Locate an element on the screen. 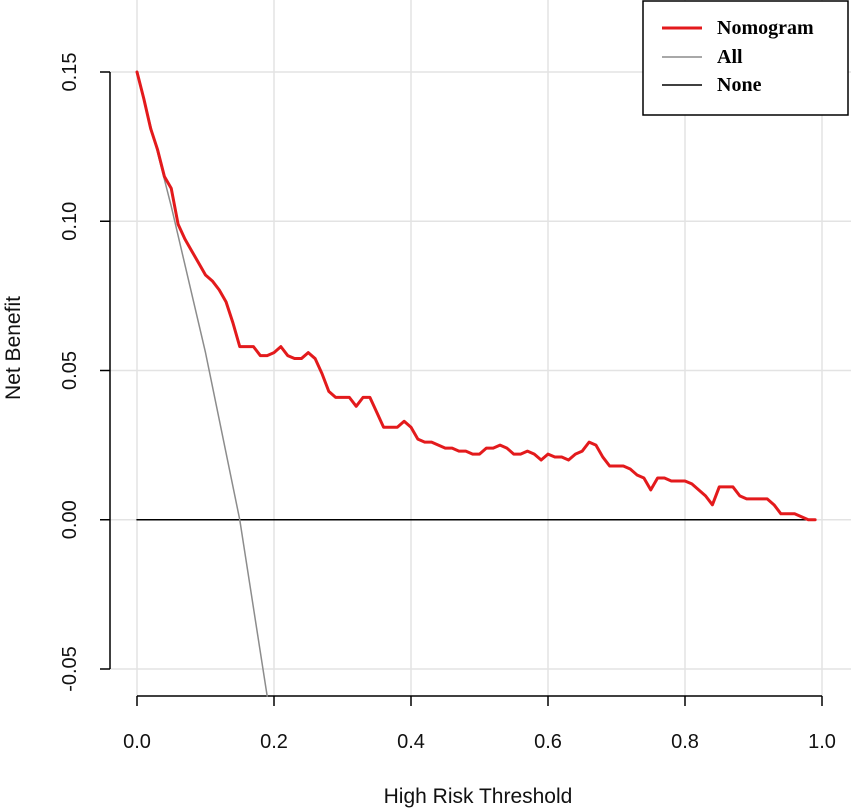 The width and height of the screenshot is (851, 810). x-axis-label: High Risk Threshold is located at coordinates (478, 796).